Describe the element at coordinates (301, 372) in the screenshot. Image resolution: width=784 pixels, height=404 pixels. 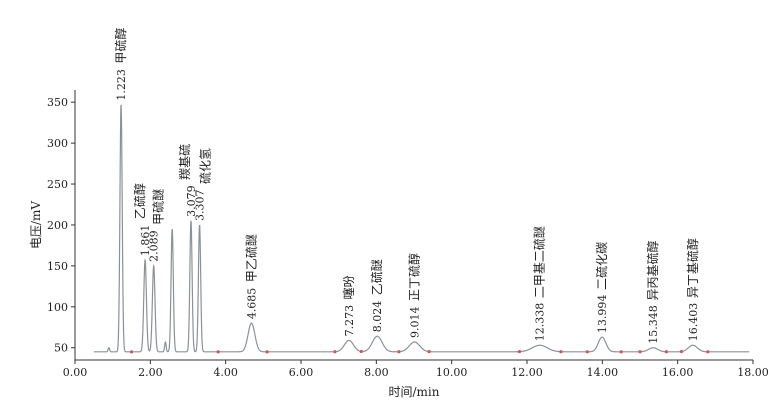
I see `x-tick-label: 6.00` at that location.